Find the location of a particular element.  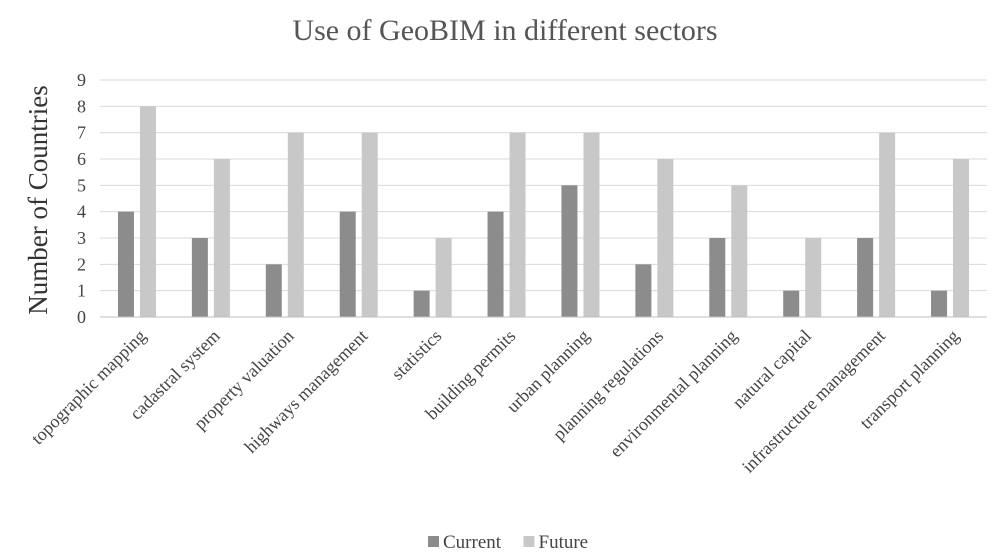

legend-label-current: Current is located at coordinates (472, 542).